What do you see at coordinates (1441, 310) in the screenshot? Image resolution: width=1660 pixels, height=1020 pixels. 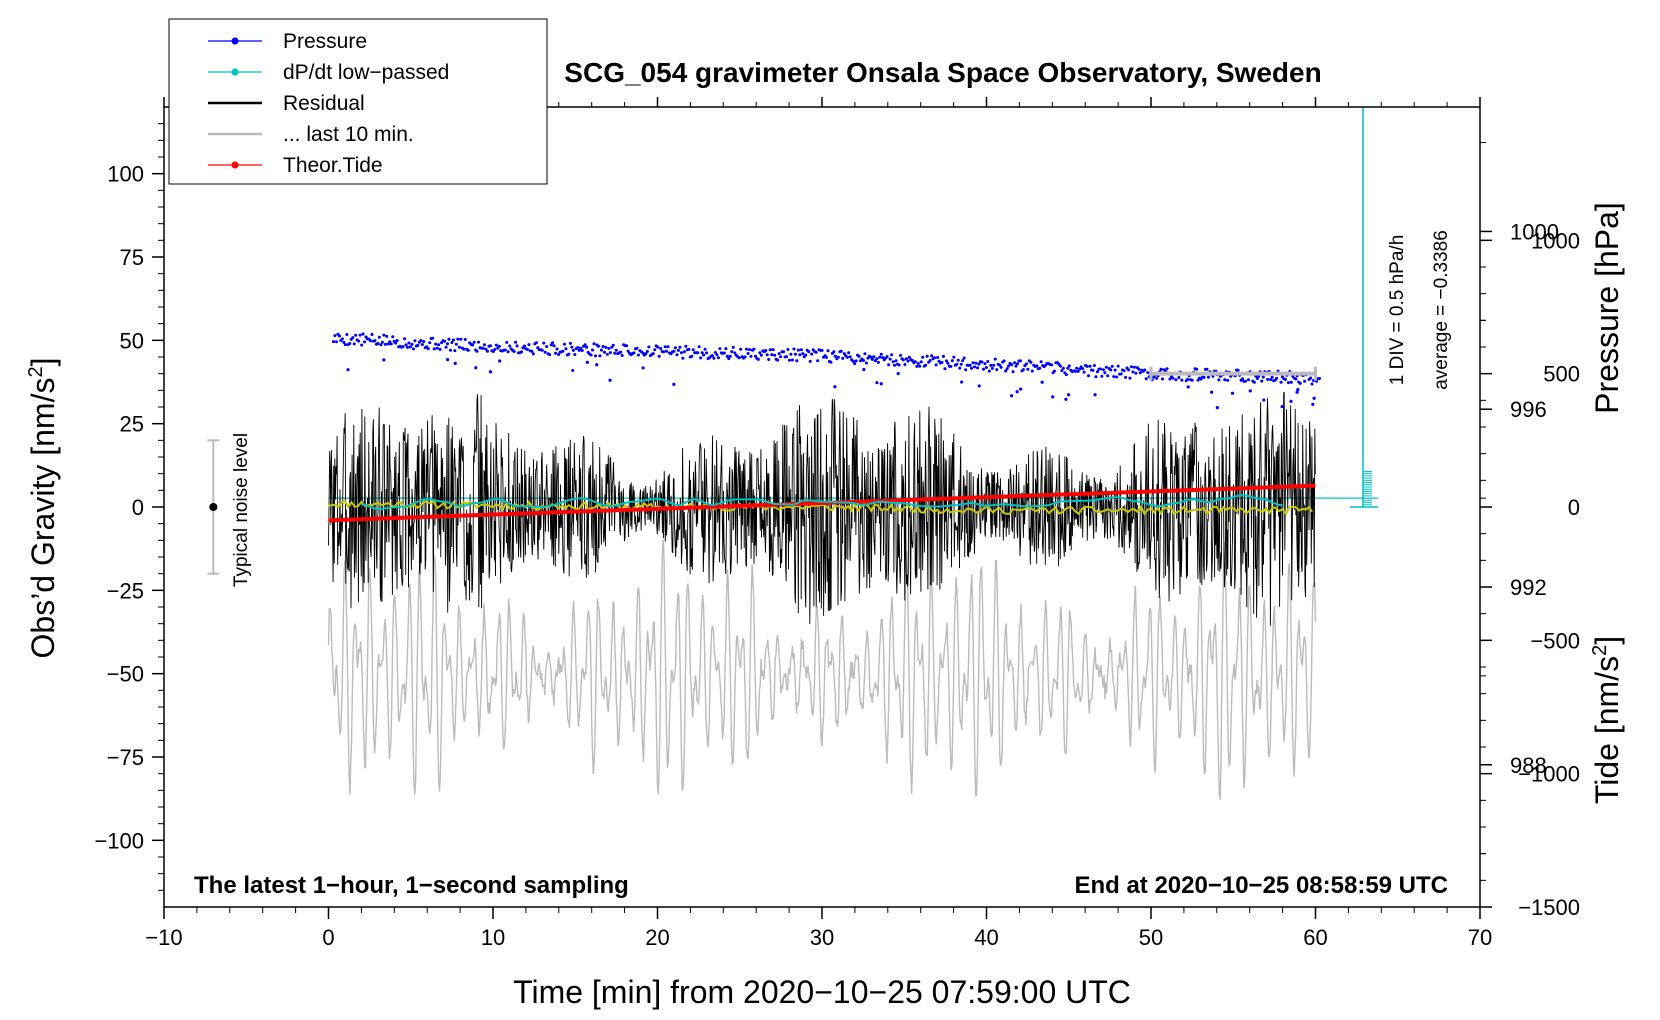 I see `average-label: average = −0.3386` at bounding box center [1441, 310].